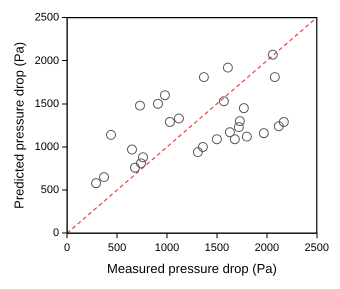 This screenshot has width=340, height=289. What do you see at coordinates (47, 60) in the screenshot?
I see `y-tick-label: 2000` at bounding box center [47, 60].